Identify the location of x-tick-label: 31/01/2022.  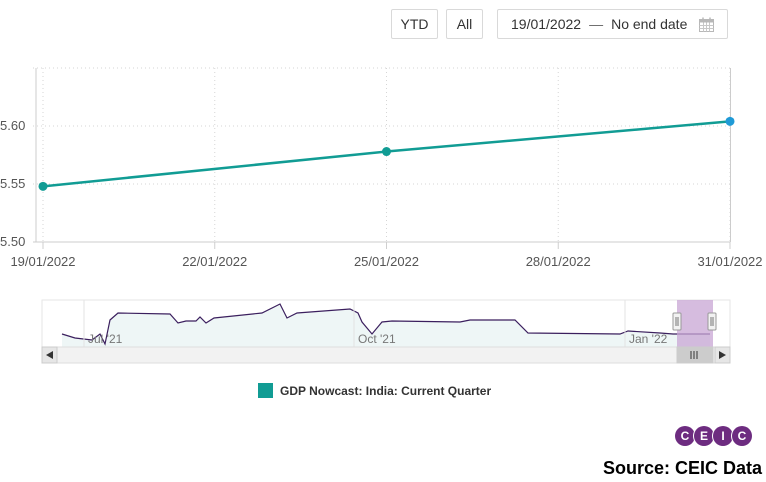
(729, 261).